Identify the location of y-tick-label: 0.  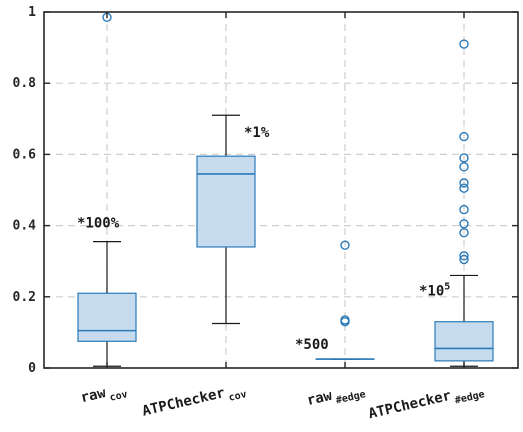
(32, 368).